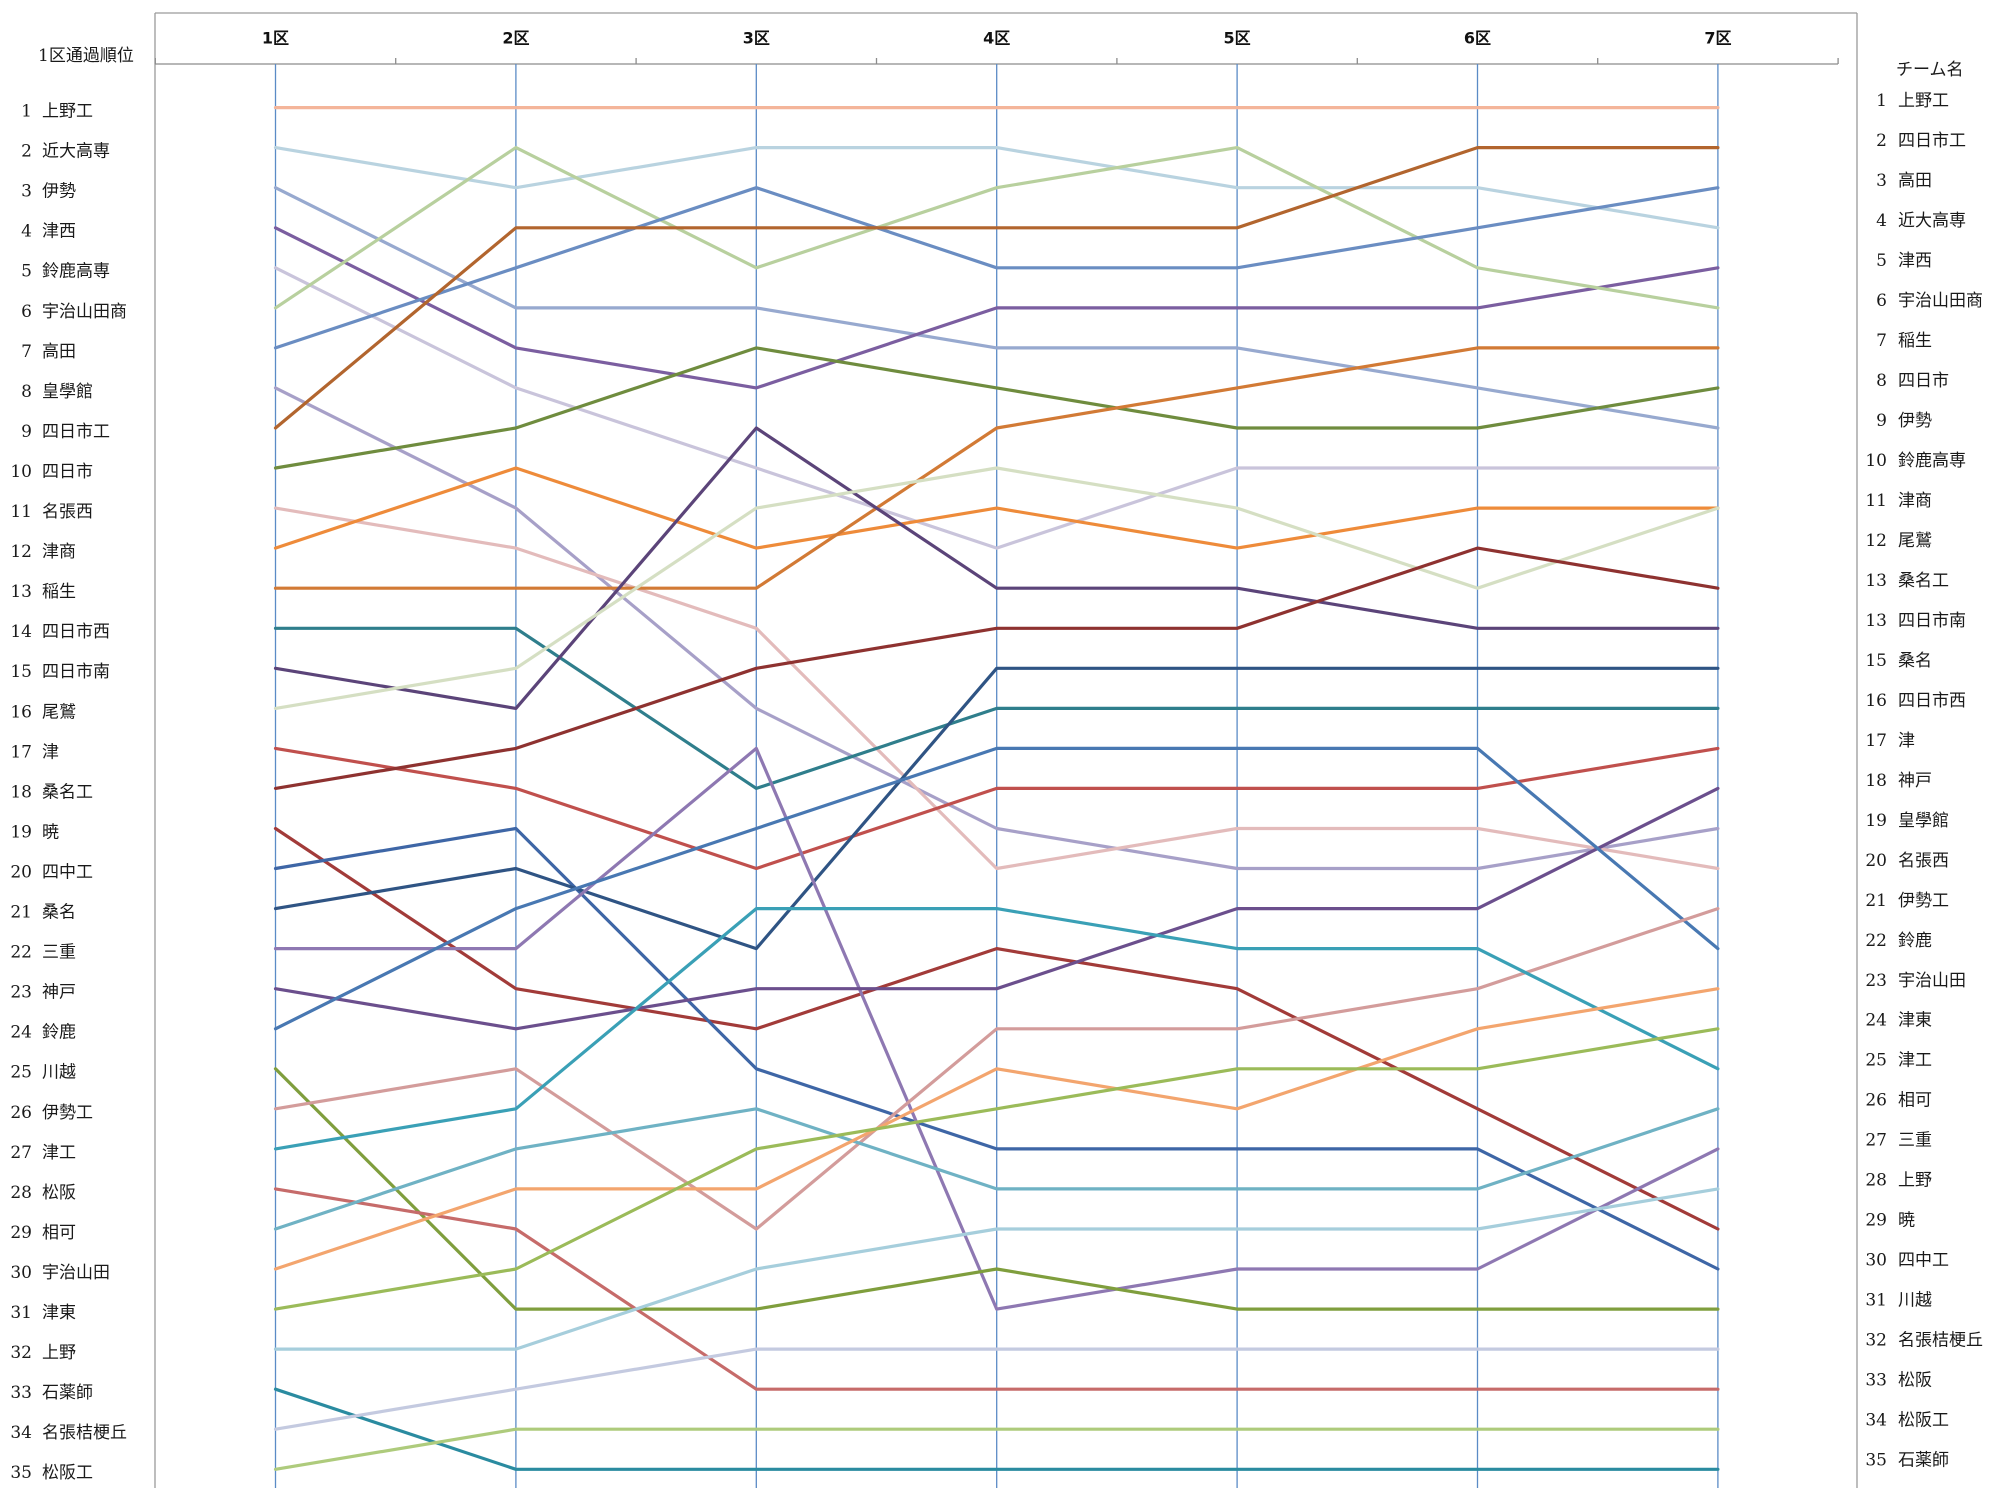 This screenshot has height=1488, width=2009. Describe the element at coordinates (59, 913) in the screenshot. I see `start-team-name: 桑名` at that location.